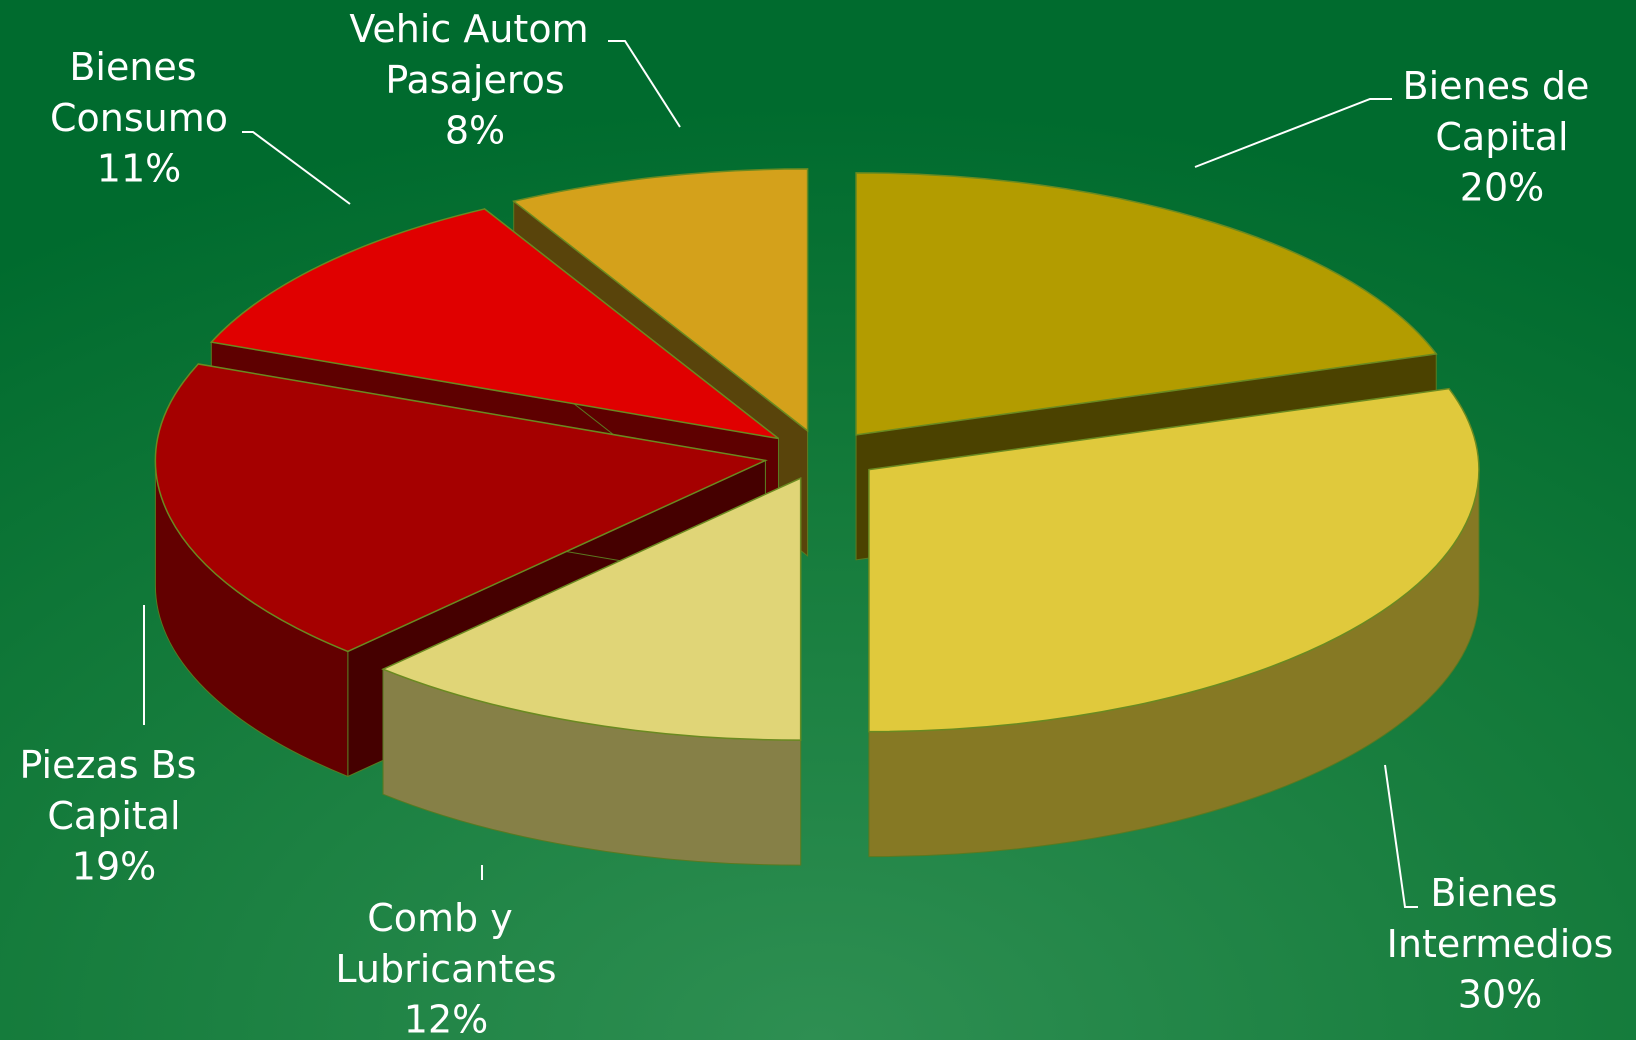 This screenshot has width=1636, height=1040. What do you see at coordinates (445, 969) in the screenshot?
I see `label-line: Lubricantes` at bounding box center [445, 969].